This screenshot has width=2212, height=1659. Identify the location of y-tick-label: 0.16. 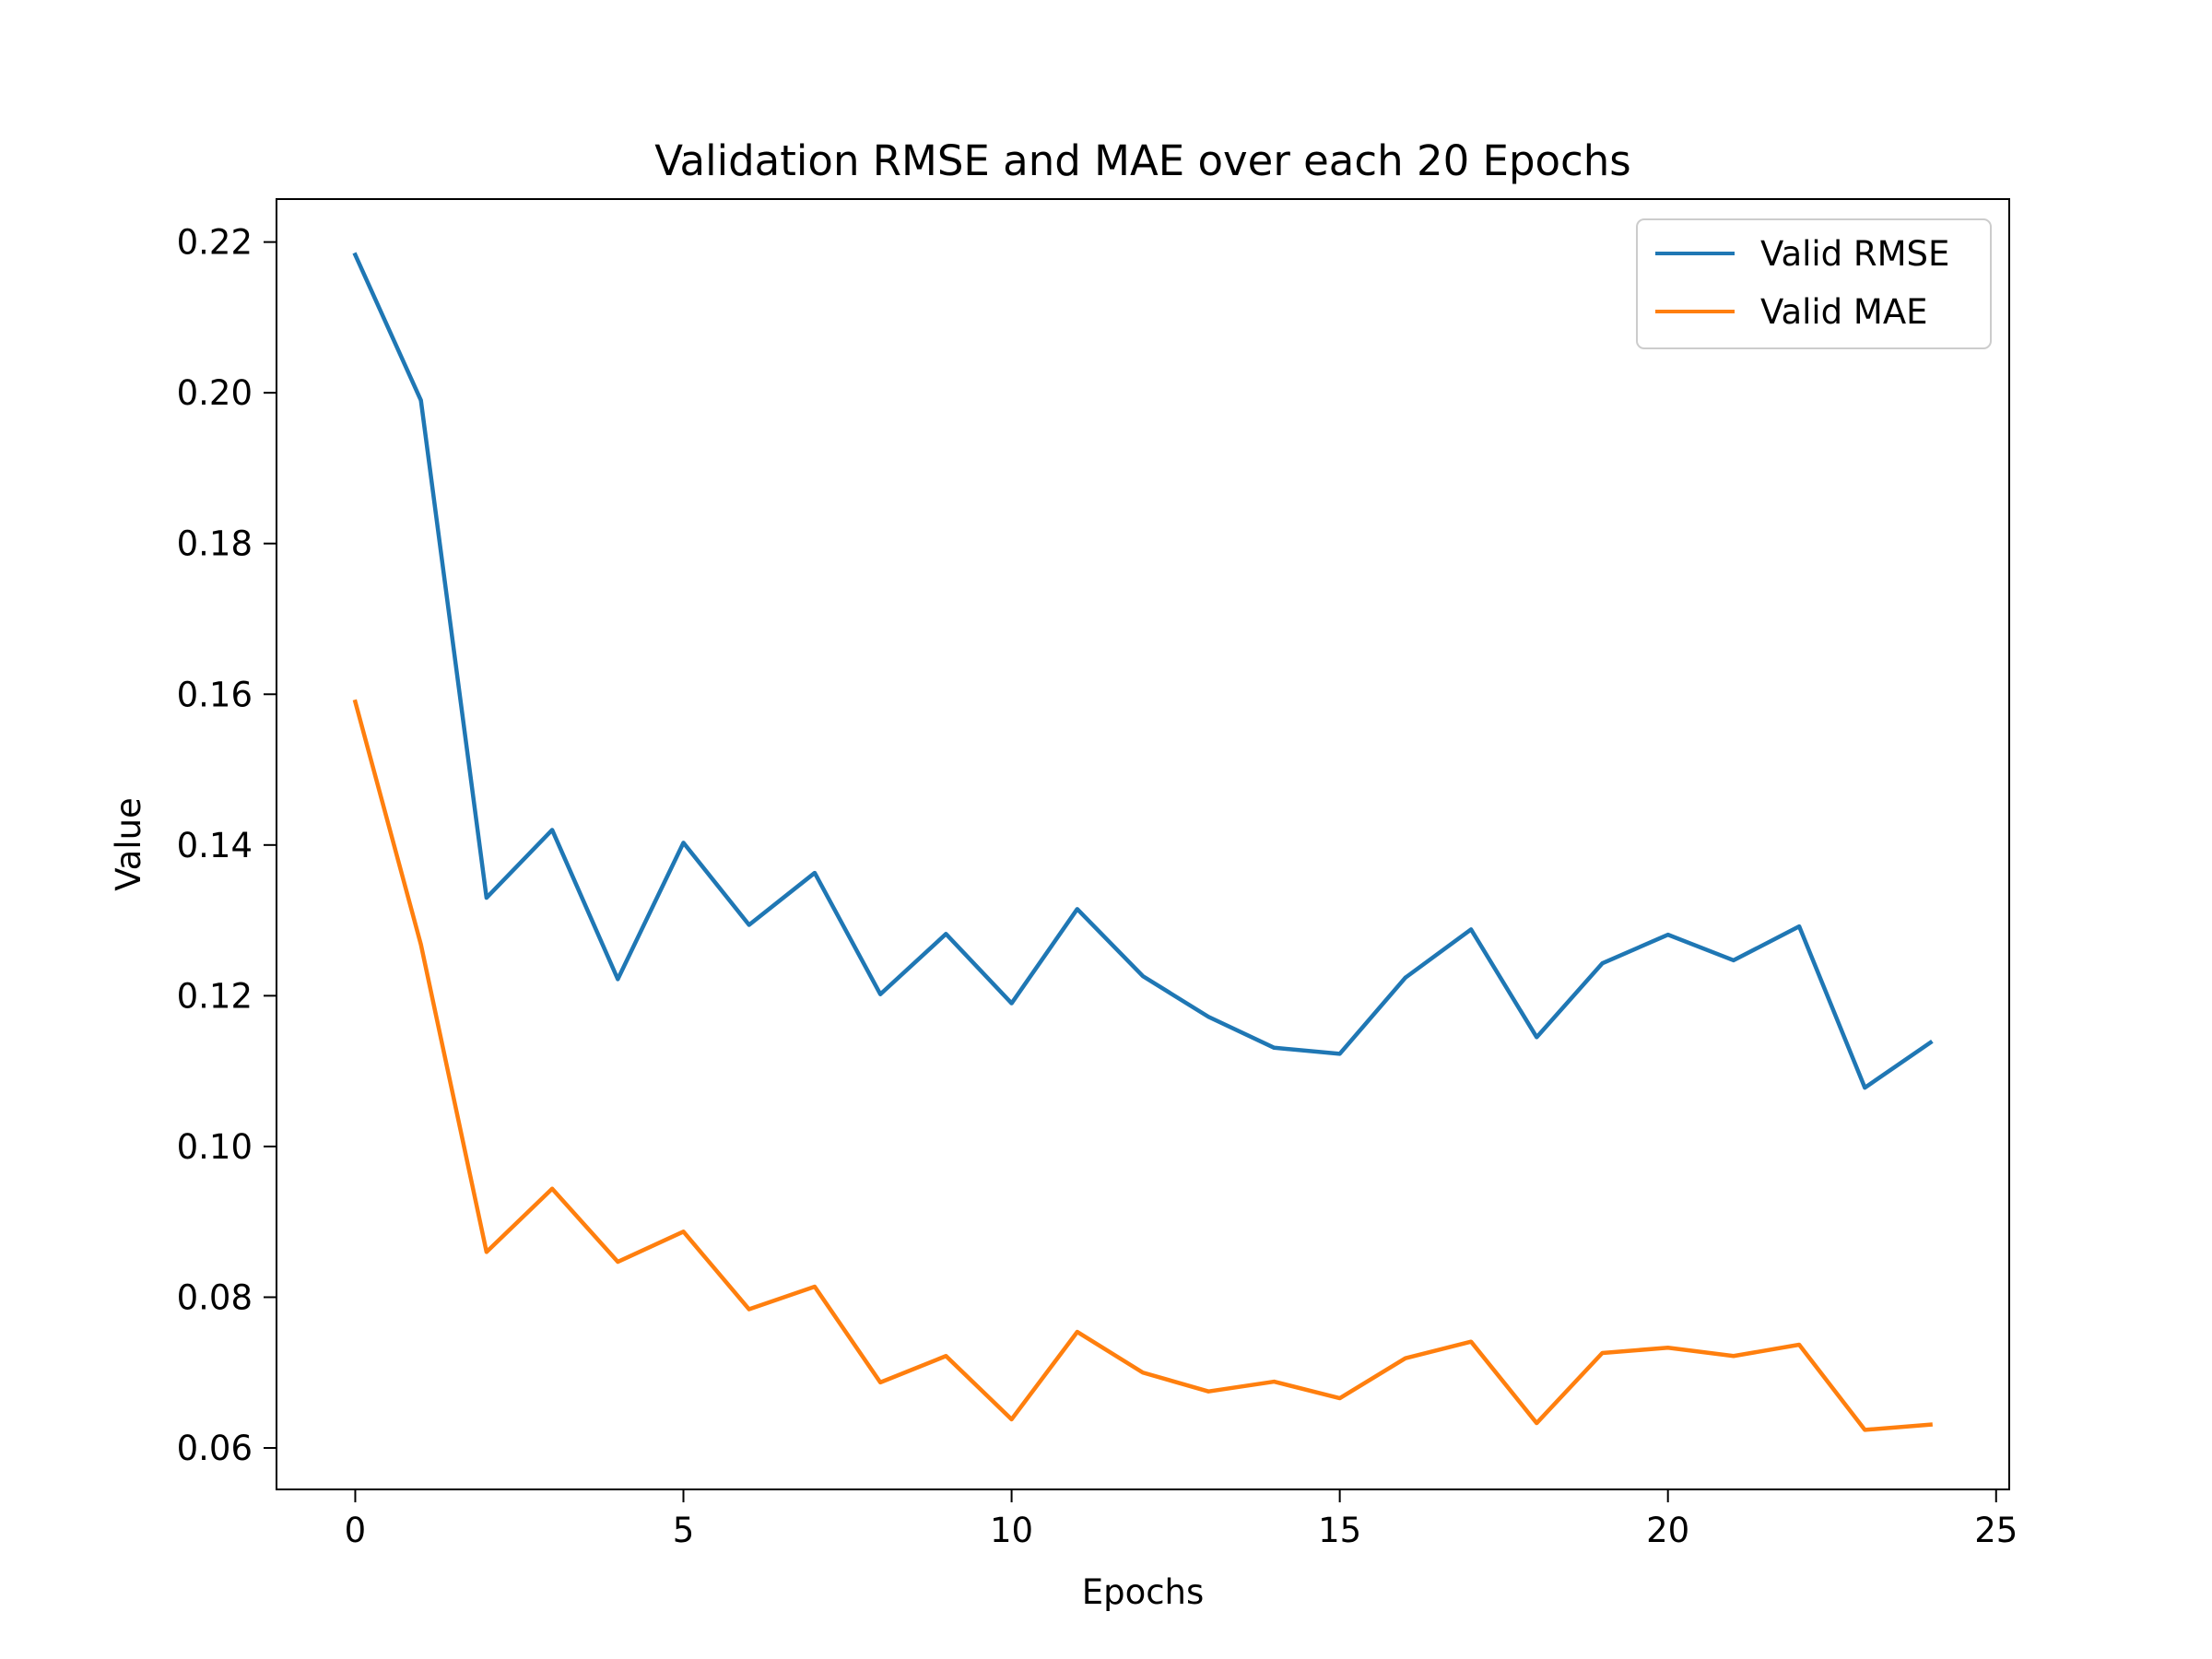
(215, 694).